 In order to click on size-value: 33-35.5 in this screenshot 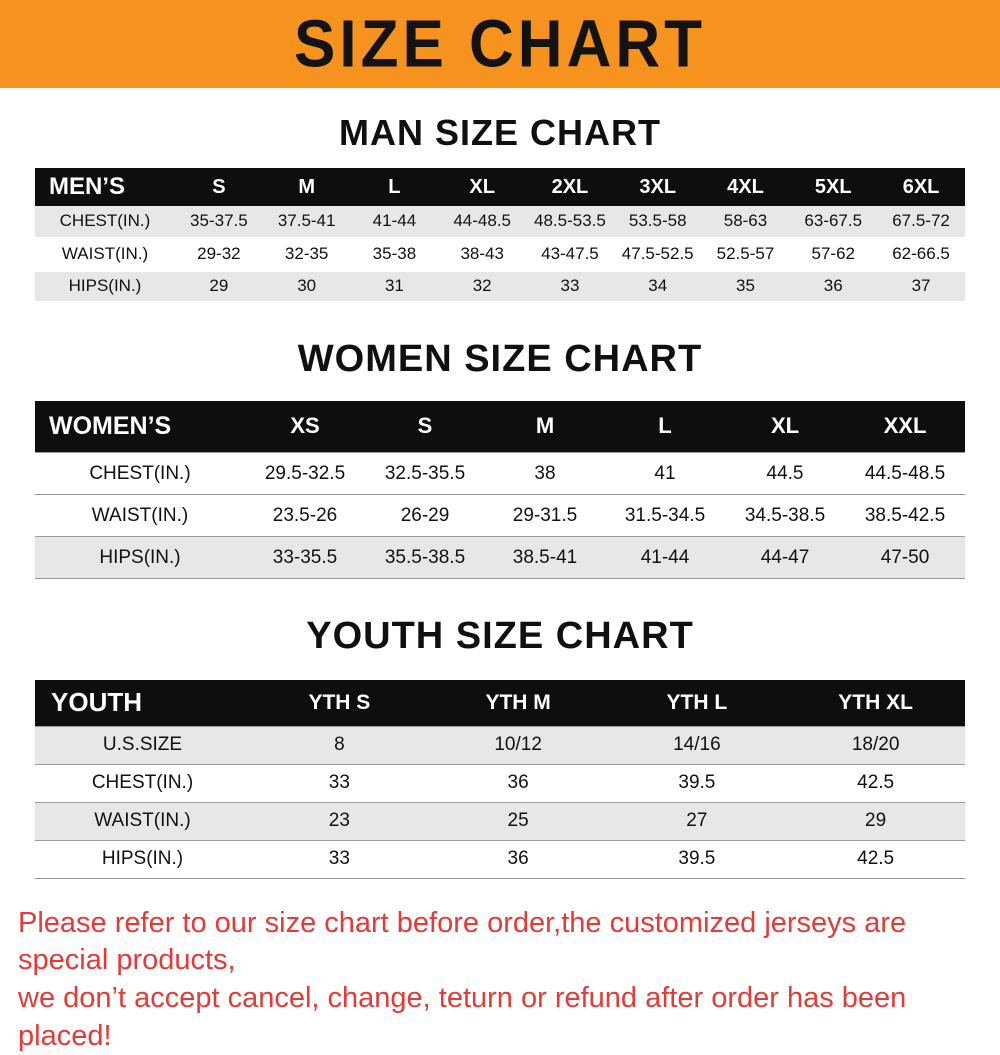, I will do `click(305, 558)`.